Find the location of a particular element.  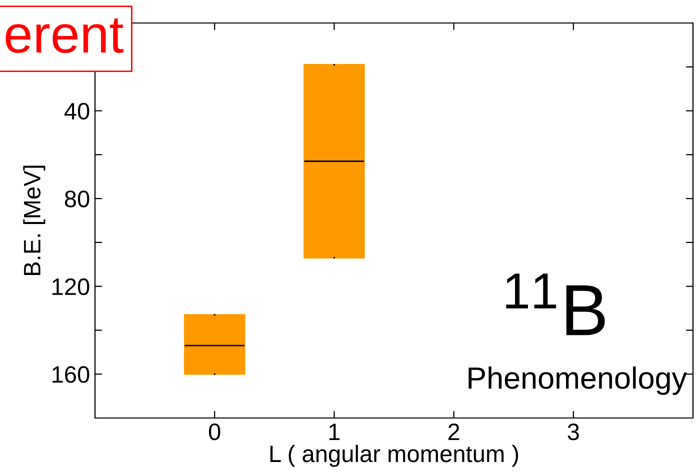

annotation: Phenomenology is located at coordinates (577, 380).